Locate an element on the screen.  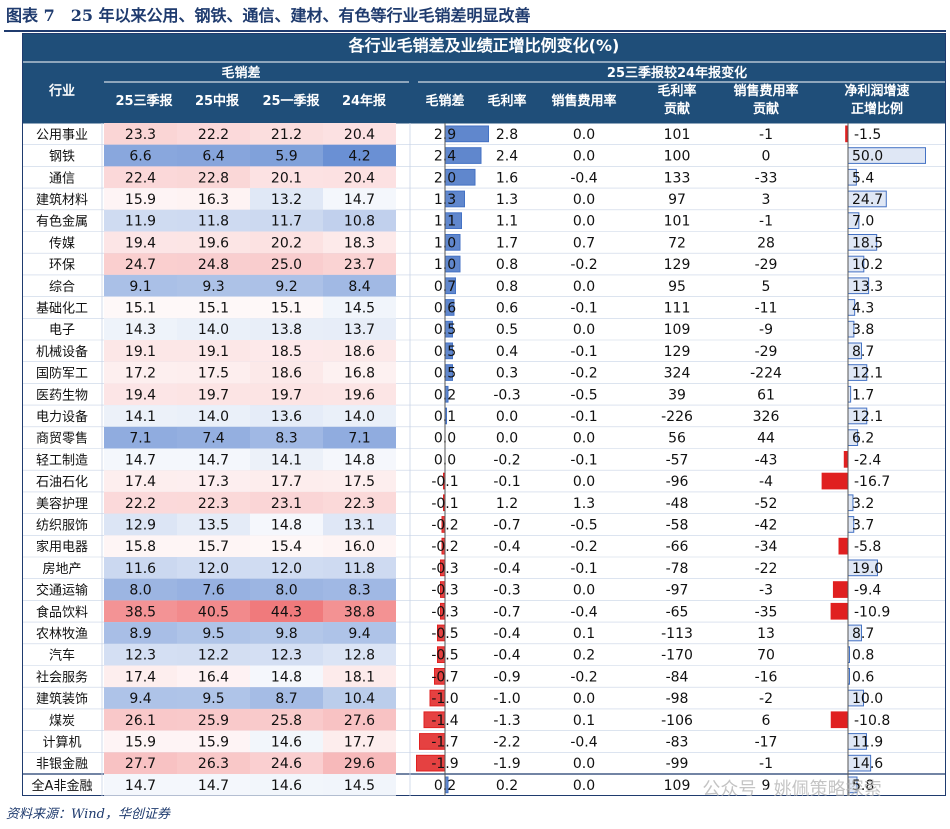
np-share-value: 3.7 is located at coordinates (863, 525).